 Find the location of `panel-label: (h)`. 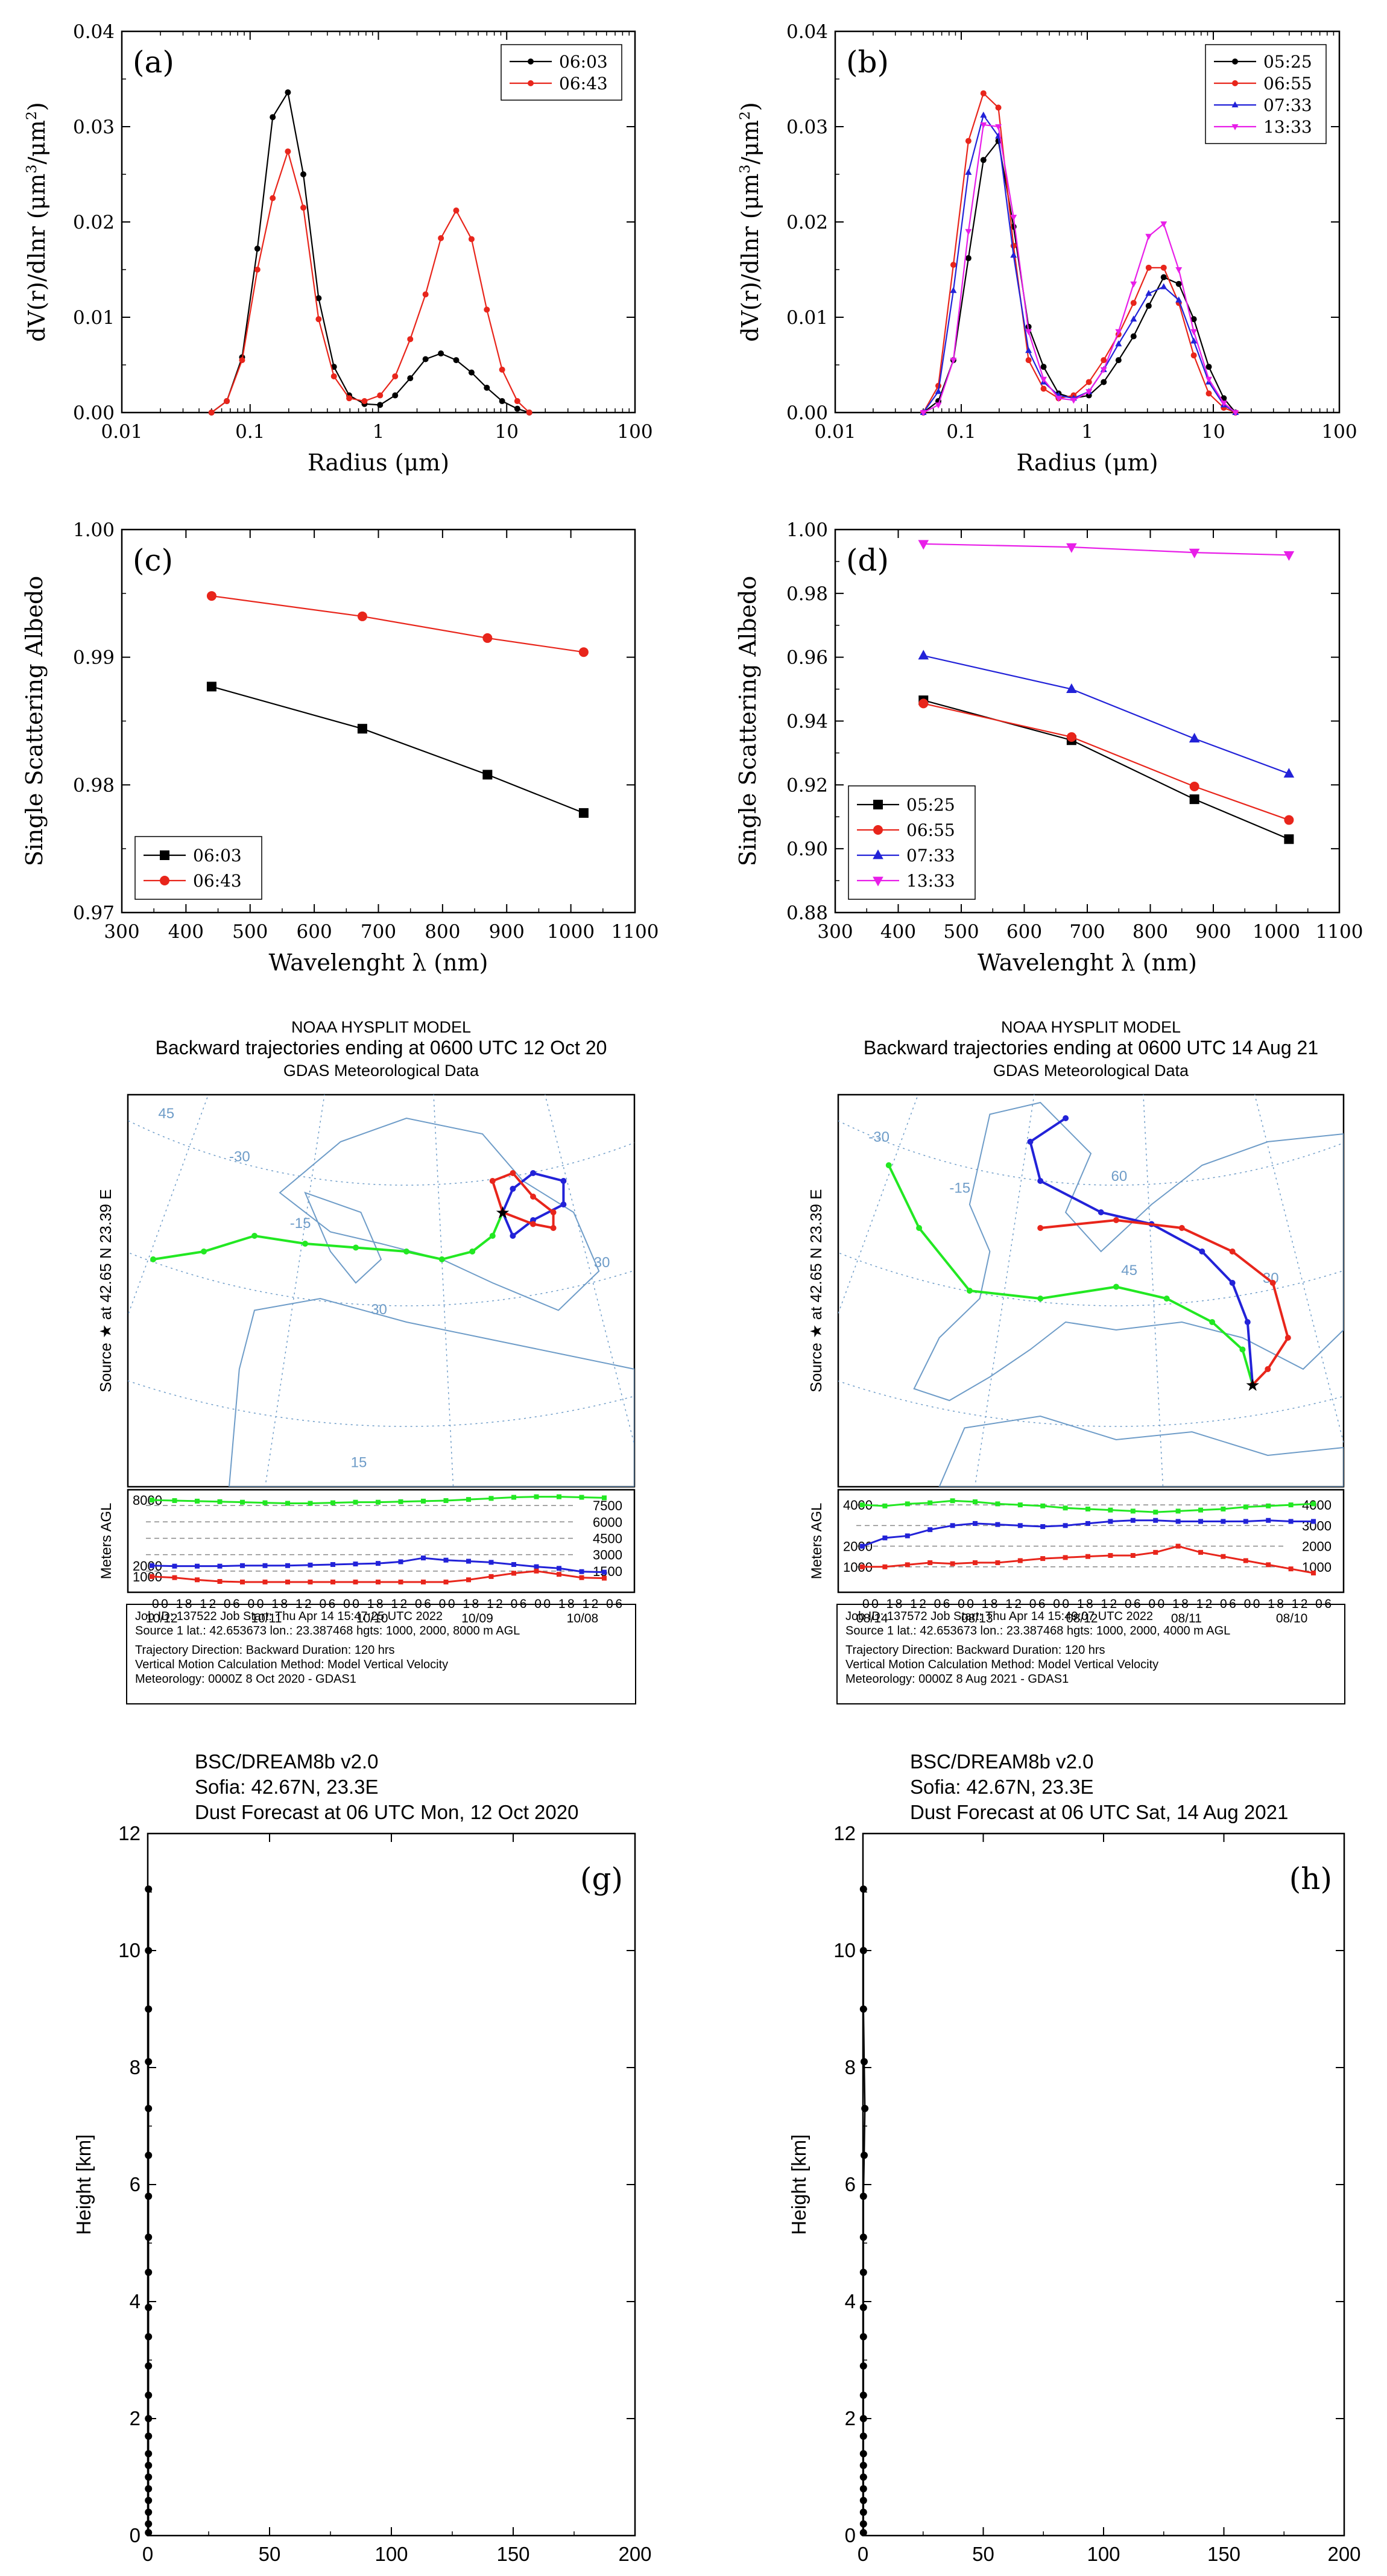

panel-label: (h) is located at coordinates (1310, 1878).